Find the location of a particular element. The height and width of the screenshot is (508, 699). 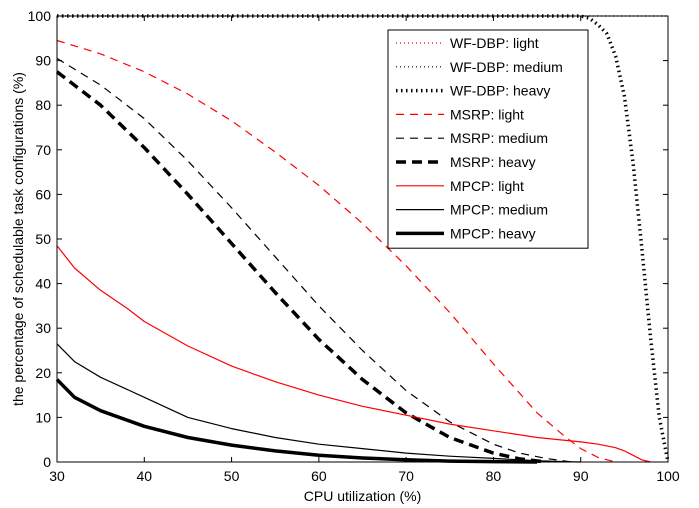

legend-label: MPCP: medium is located at coordinates (499, 210).